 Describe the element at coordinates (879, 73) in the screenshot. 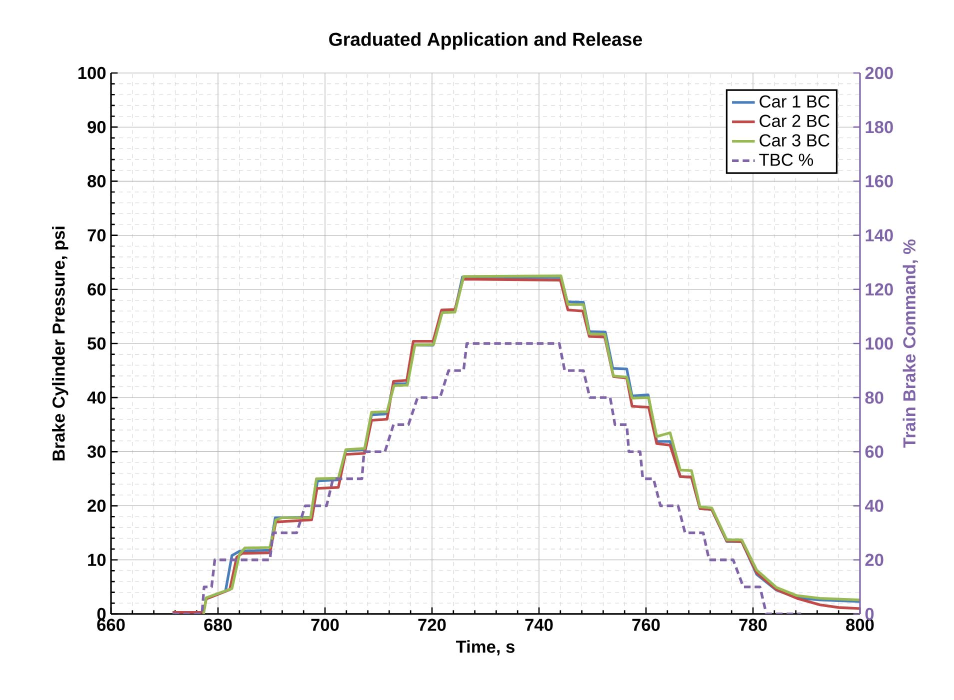

I see `y2-tick-label: 200` at that location.